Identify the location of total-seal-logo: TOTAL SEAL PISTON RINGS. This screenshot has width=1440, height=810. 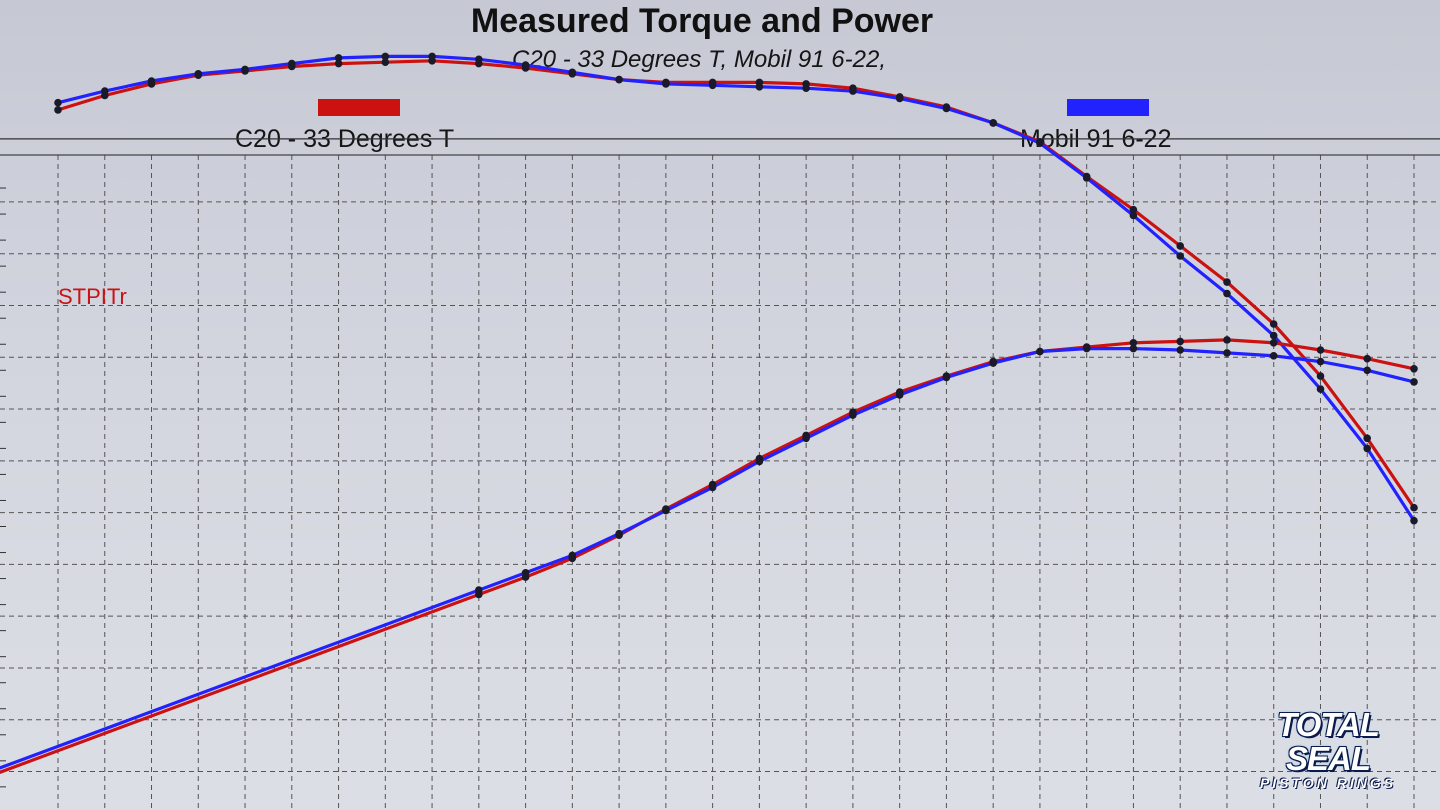
(1328, 748).